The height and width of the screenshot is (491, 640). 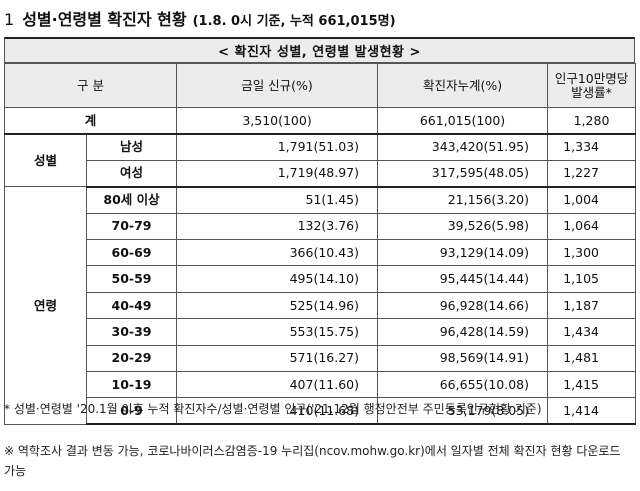 I want to click on rate-cell: 1,064, so click(x=592, y=226).